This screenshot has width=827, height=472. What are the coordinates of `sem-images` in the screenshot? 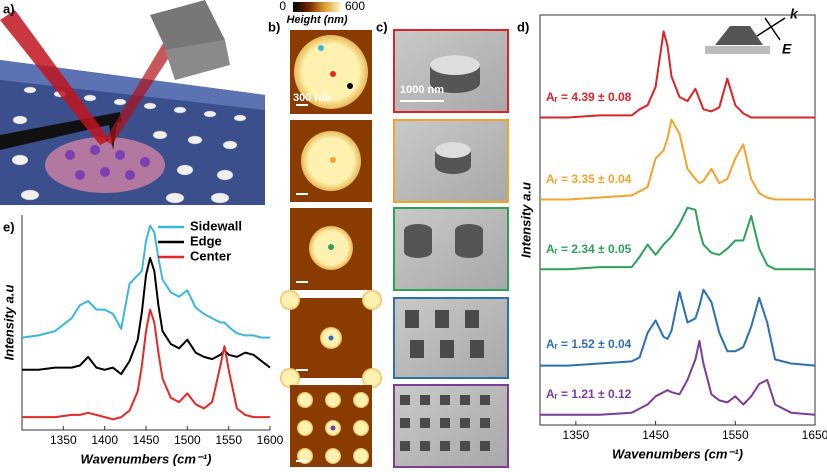 It's located at (451, 248).